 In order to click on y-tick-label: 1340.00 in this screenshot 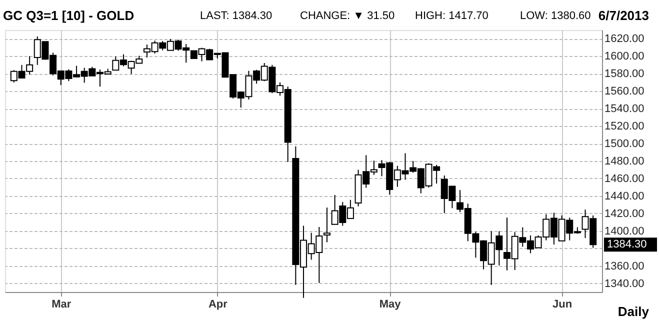, I will do `click(624, 284)`.